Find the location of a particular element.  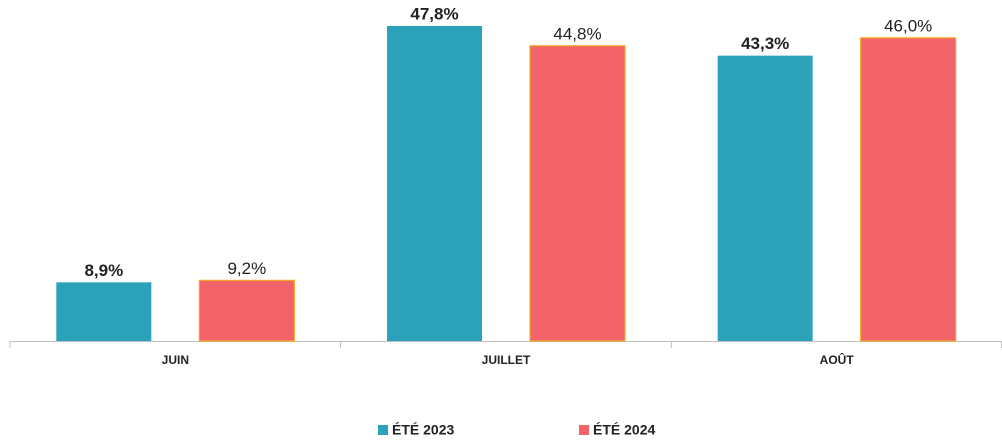

value-label: 44,8% is located at coordinates (577, 33).